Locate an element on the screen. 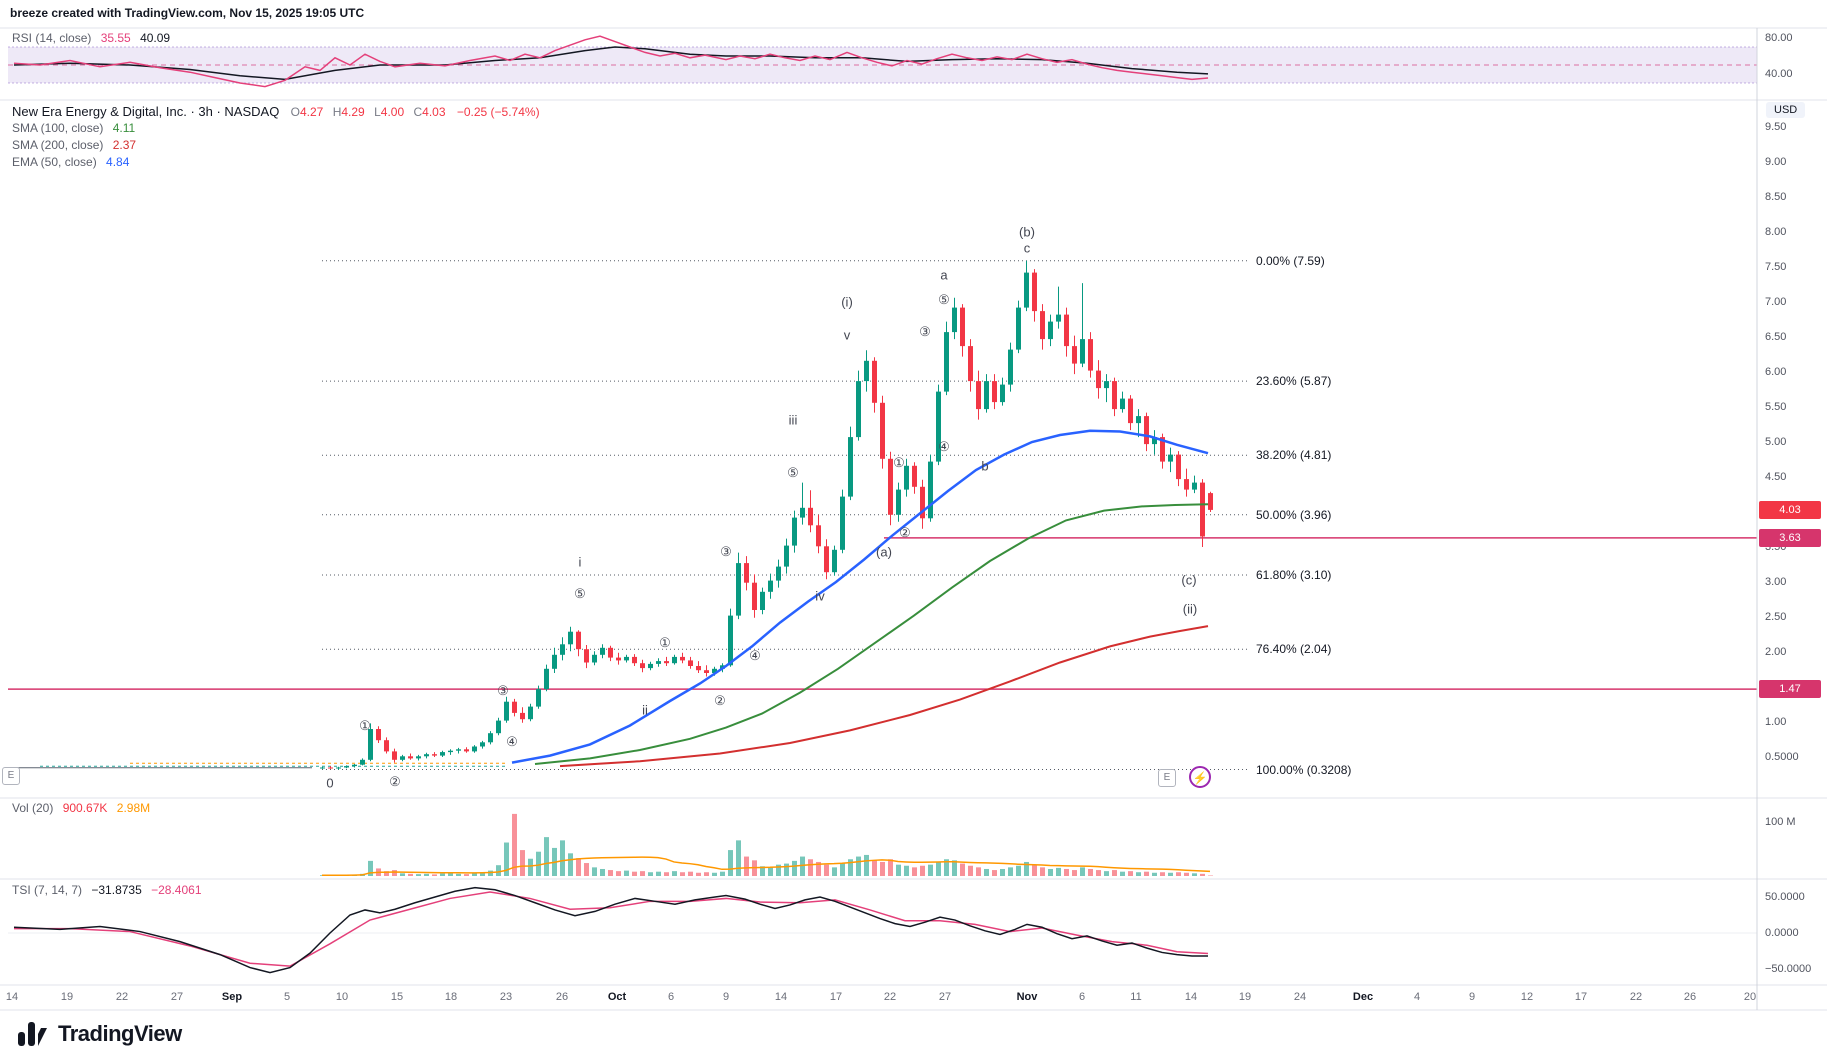 The image size is (1827, 1059). change-value: −0.25 (−5.74%) is located at coordinates (498, 112).